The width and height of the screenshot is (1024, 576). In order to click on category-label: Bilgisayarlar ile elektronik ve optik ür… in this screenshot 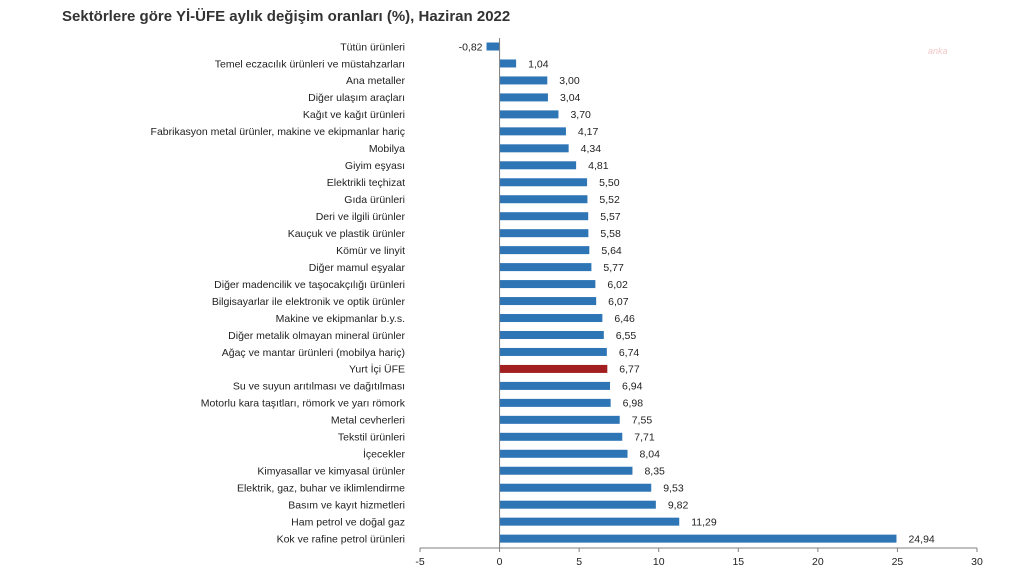, I will do `click(309, 302)`.